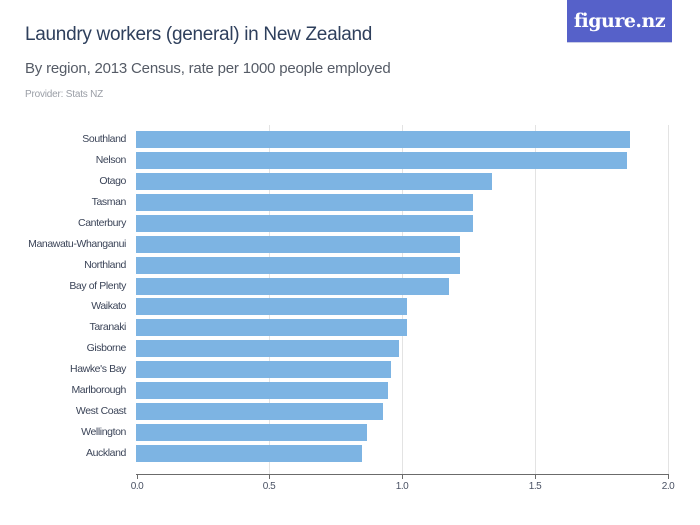 This screenshot has height=525, width=700. I want to click on category-label: Bay of Plenty, so click(97, 286).